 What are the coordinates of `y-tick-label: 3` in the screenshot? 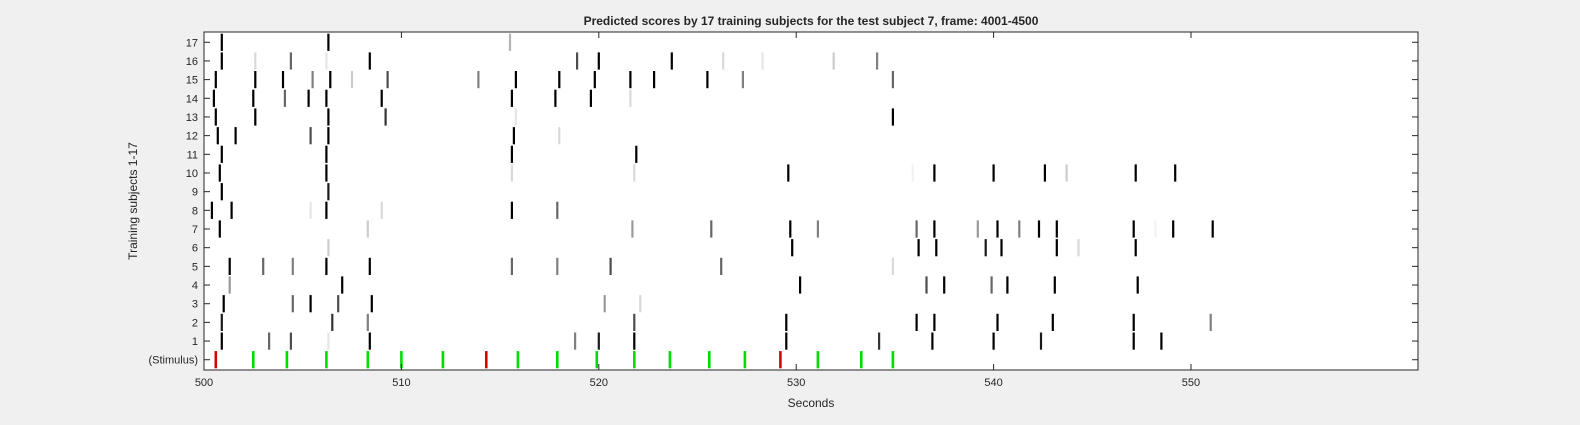 It's located at (195, 305).